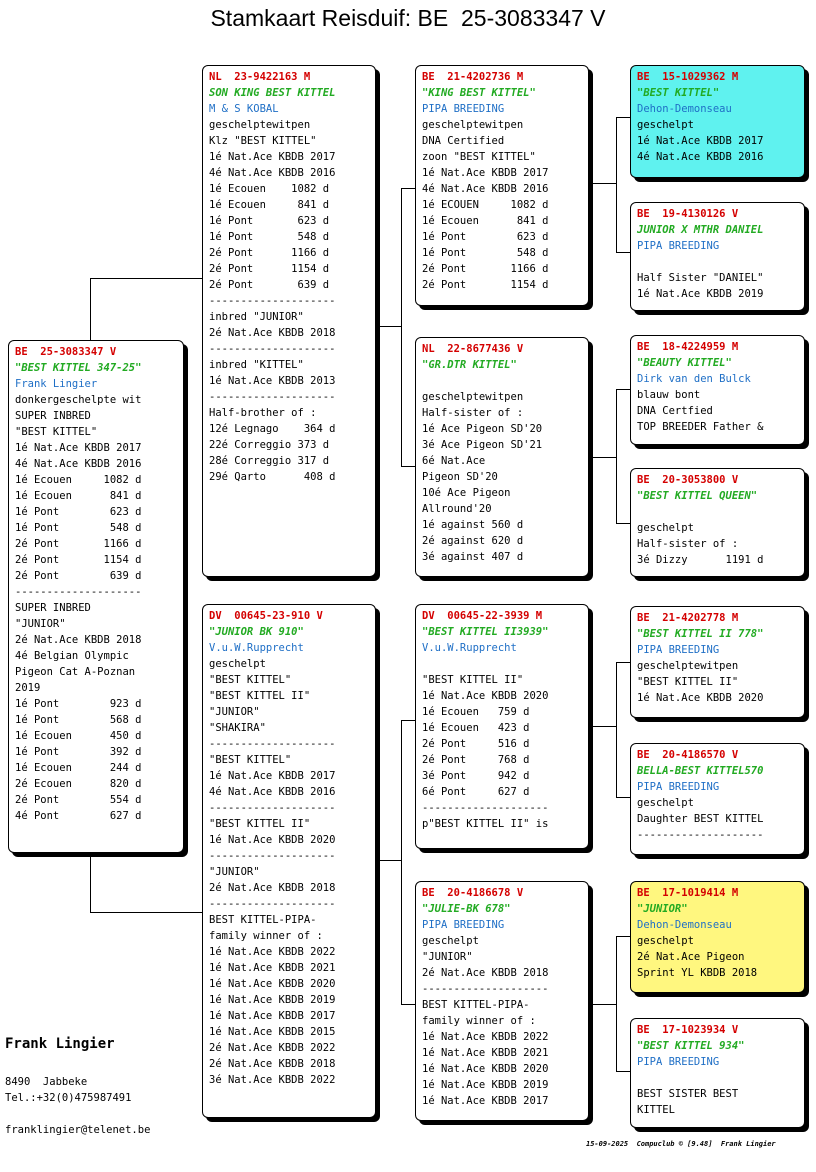 This screenshot has height=1172, width=816. What do you see at coordinates (669, 395) in the screenshot?
I see `pedigree-line: blauw bont` at bounding box center [669, 395].